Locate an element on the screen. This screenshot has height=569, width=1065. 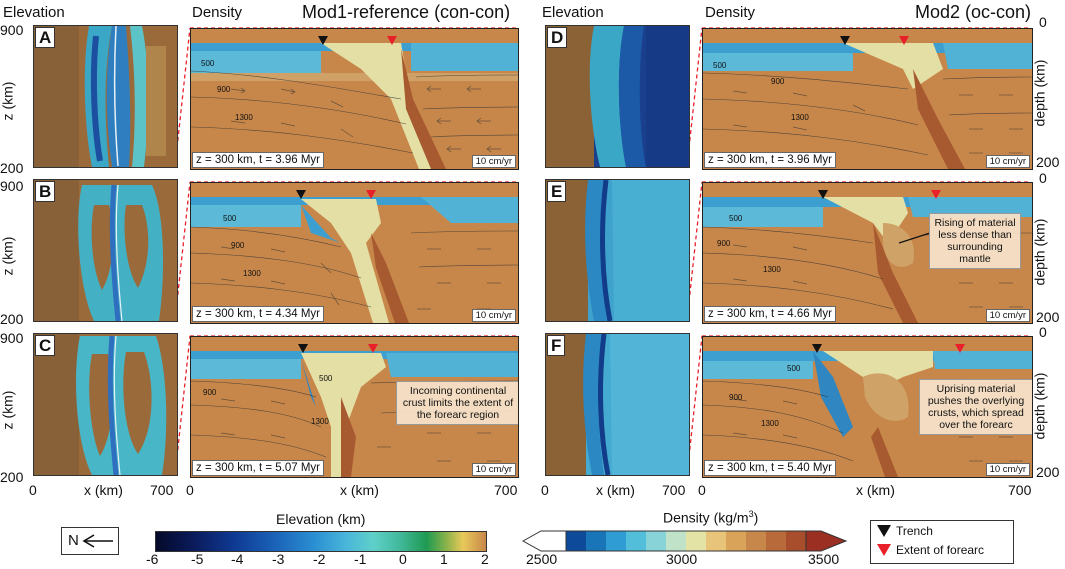
density-header-left: Density is located at coordinates (217, 12).